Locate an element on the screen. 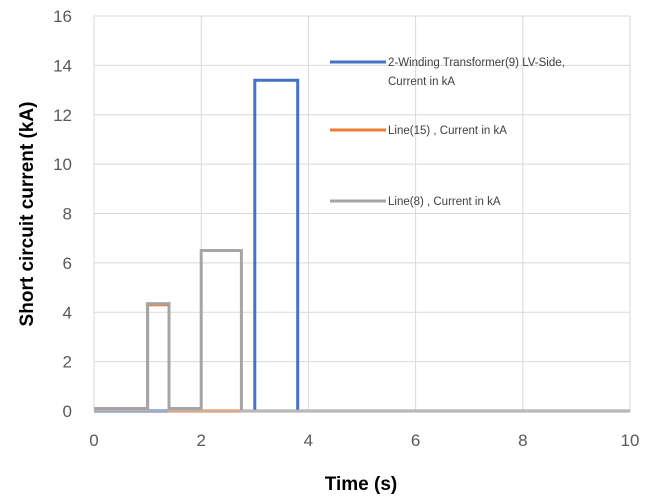  y-tick-label: 8 is located at coordinates (67, 214).